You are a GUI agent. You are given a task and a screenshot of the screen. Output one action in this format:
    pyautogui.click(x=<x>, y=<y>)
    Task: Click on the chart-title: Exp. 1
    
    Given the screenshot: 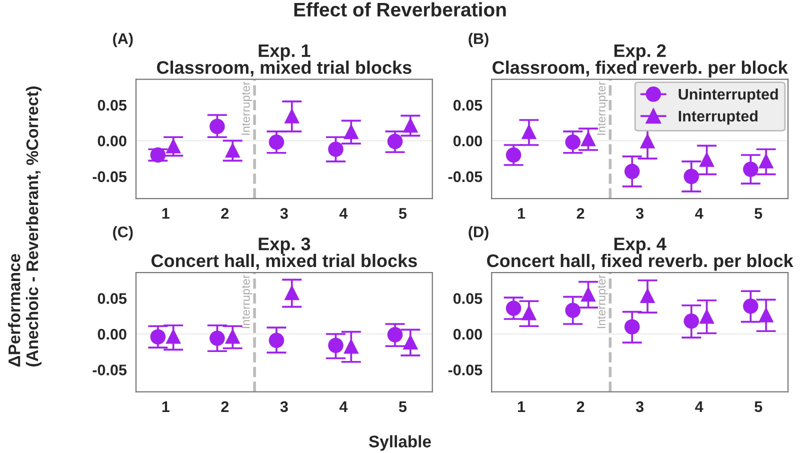 What is the action you would take?
    pyautogui.click(x=284, y=52)
    